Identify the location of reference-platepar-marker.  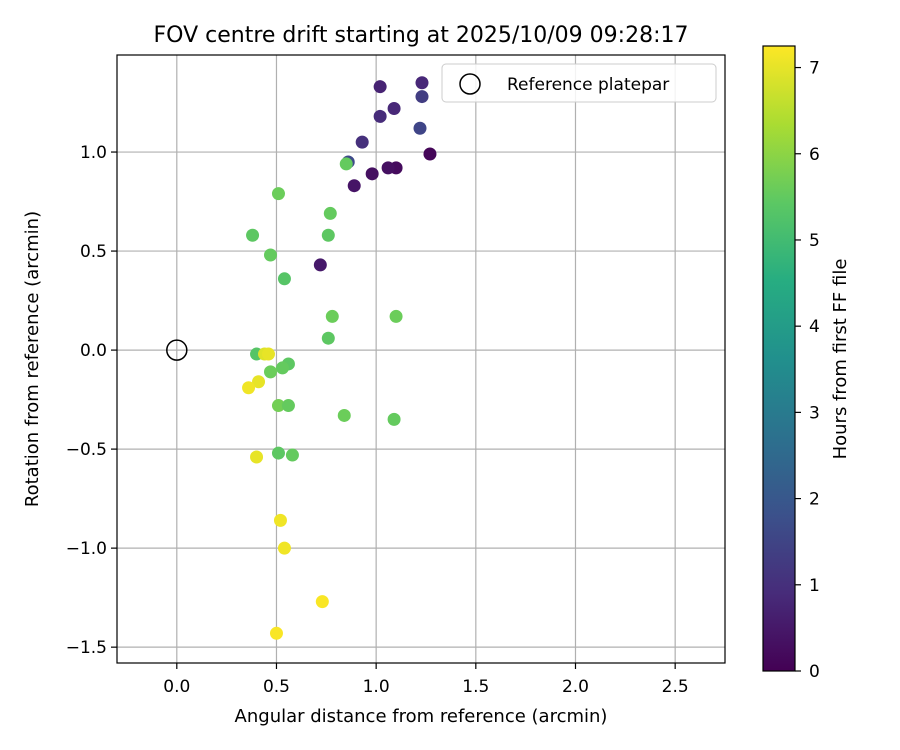
(177, 350).